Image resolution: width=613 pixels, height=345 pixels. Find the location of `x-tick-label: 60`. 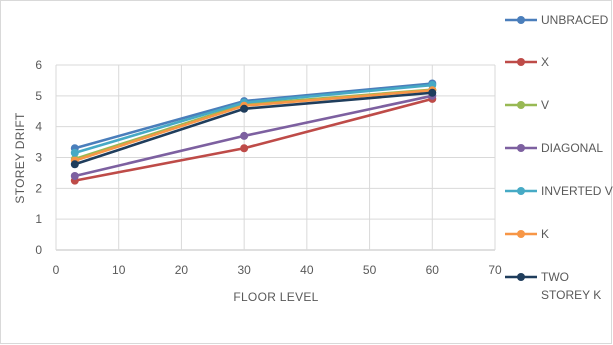

x-tick-label: 60 is located at coordinates (433, 270).